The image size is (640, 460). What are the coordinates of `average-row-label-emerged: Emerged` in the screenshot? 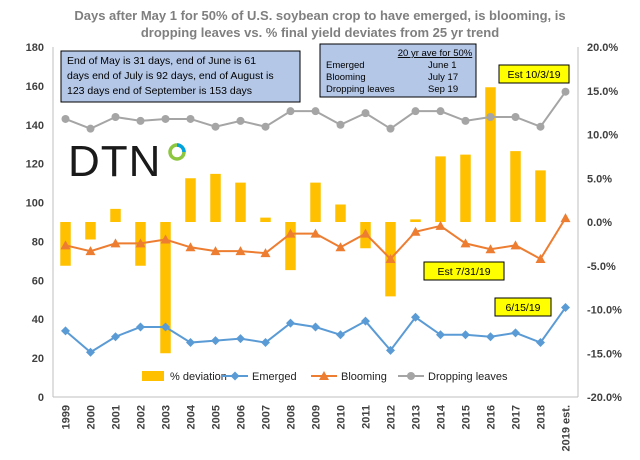 It's located at (345, 65).